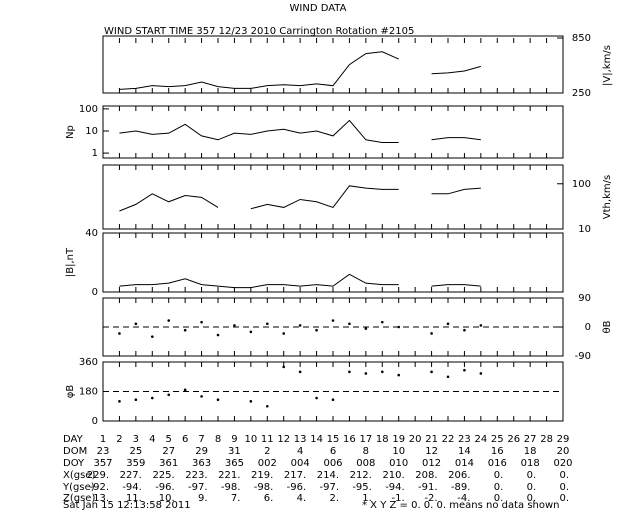  Describe the element at coordinates (95, 292) in the screenshot. I see `y-tick-label: 0` at that location.